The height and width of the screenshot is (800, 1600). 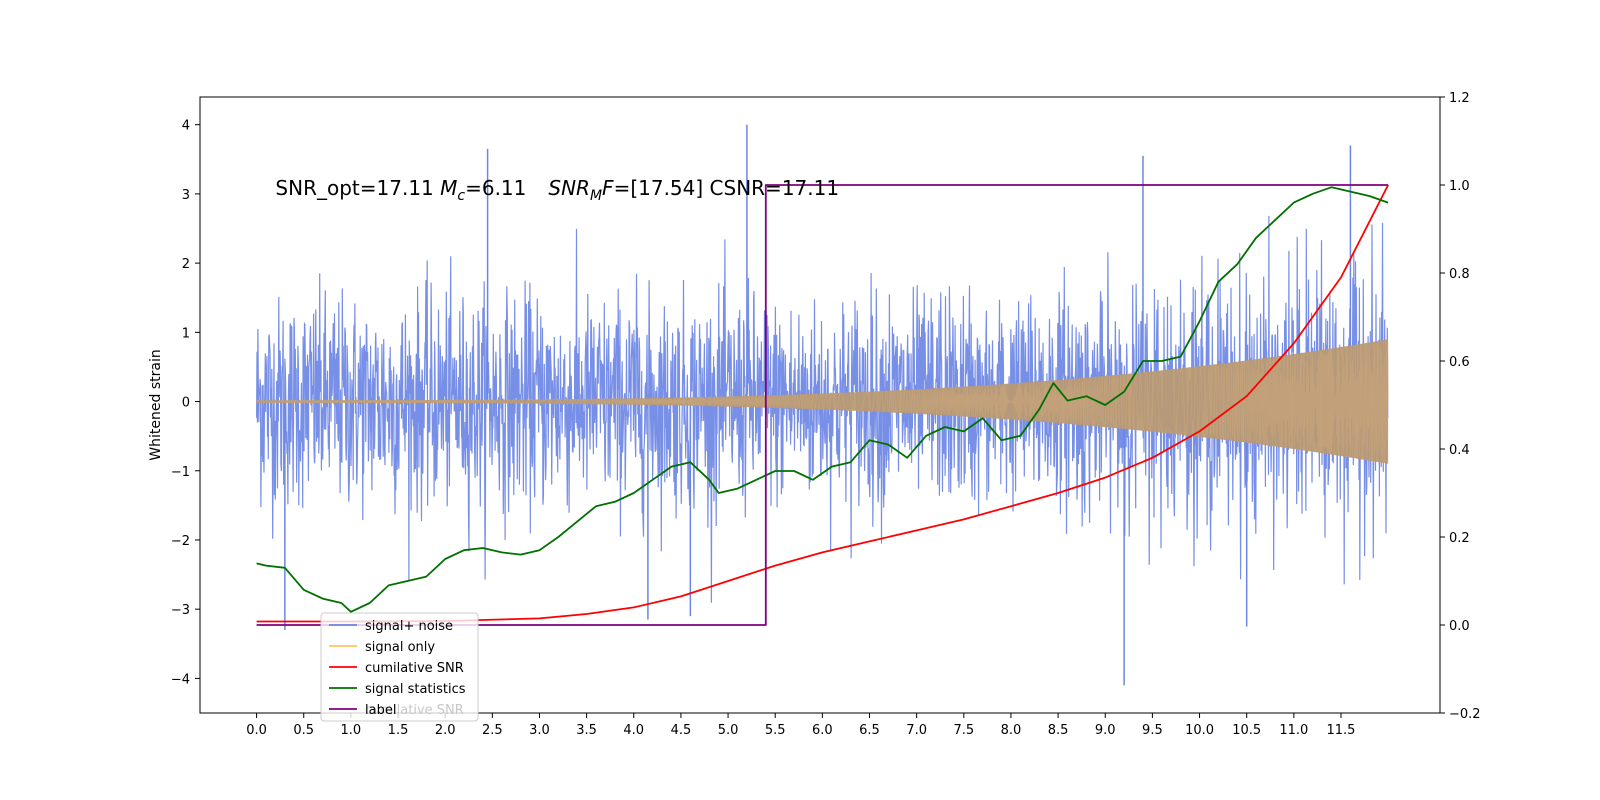 What do you see at coordinates (256, 730) in the screenshot?
I see `x-tick-label: 0.0` at bounding box center [256, 730].